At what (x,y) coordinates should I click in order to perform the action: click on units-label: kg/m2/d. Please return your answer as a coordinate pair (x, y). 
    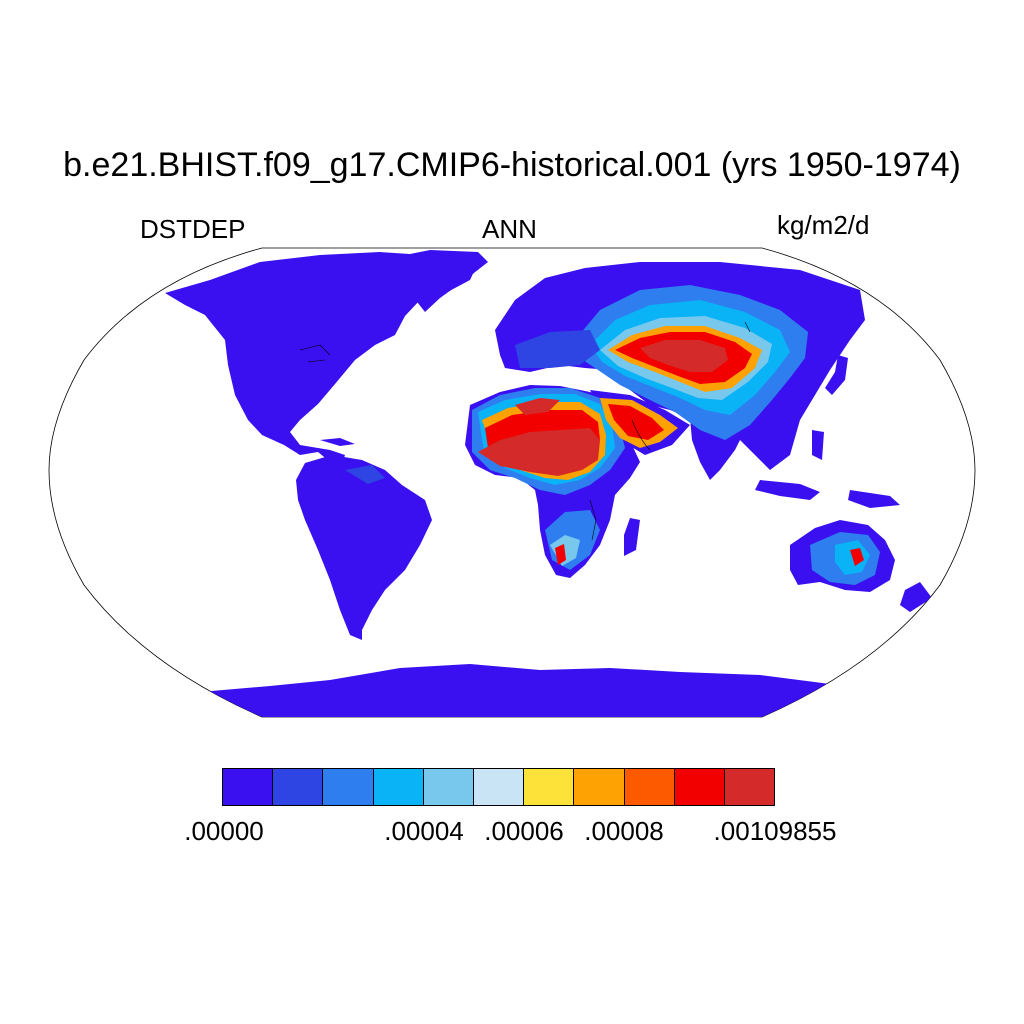
    Looking at the image, I should click on (823, 225).